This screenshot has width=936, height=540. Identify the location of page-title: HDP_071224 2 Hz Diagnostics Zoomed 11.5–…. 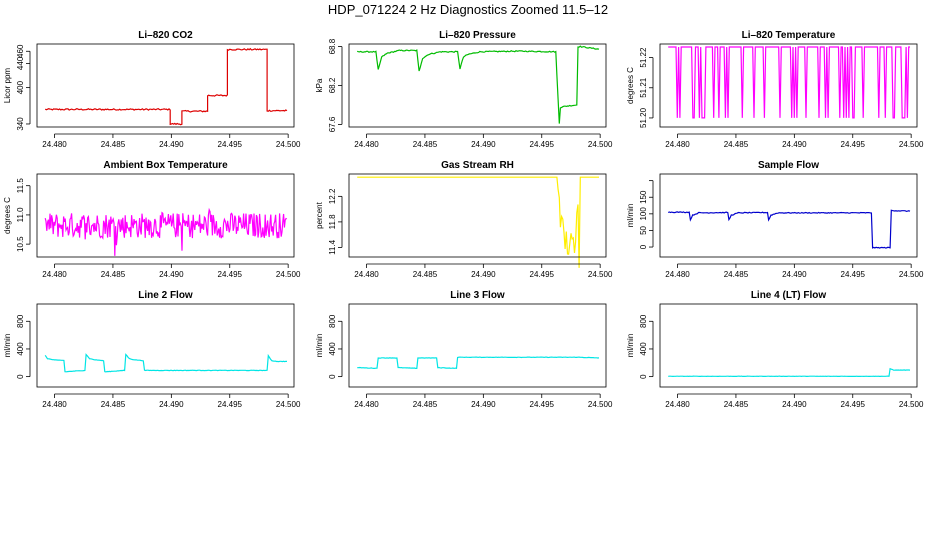
(468, 9).